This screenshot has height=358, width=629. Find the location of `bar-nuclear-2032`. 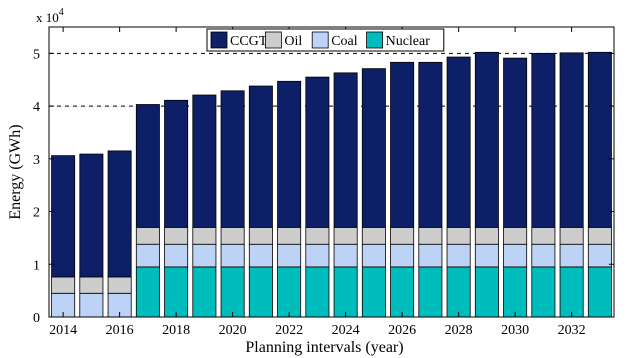

bar-nuclear-2032 is located at coordinates (571, 292).